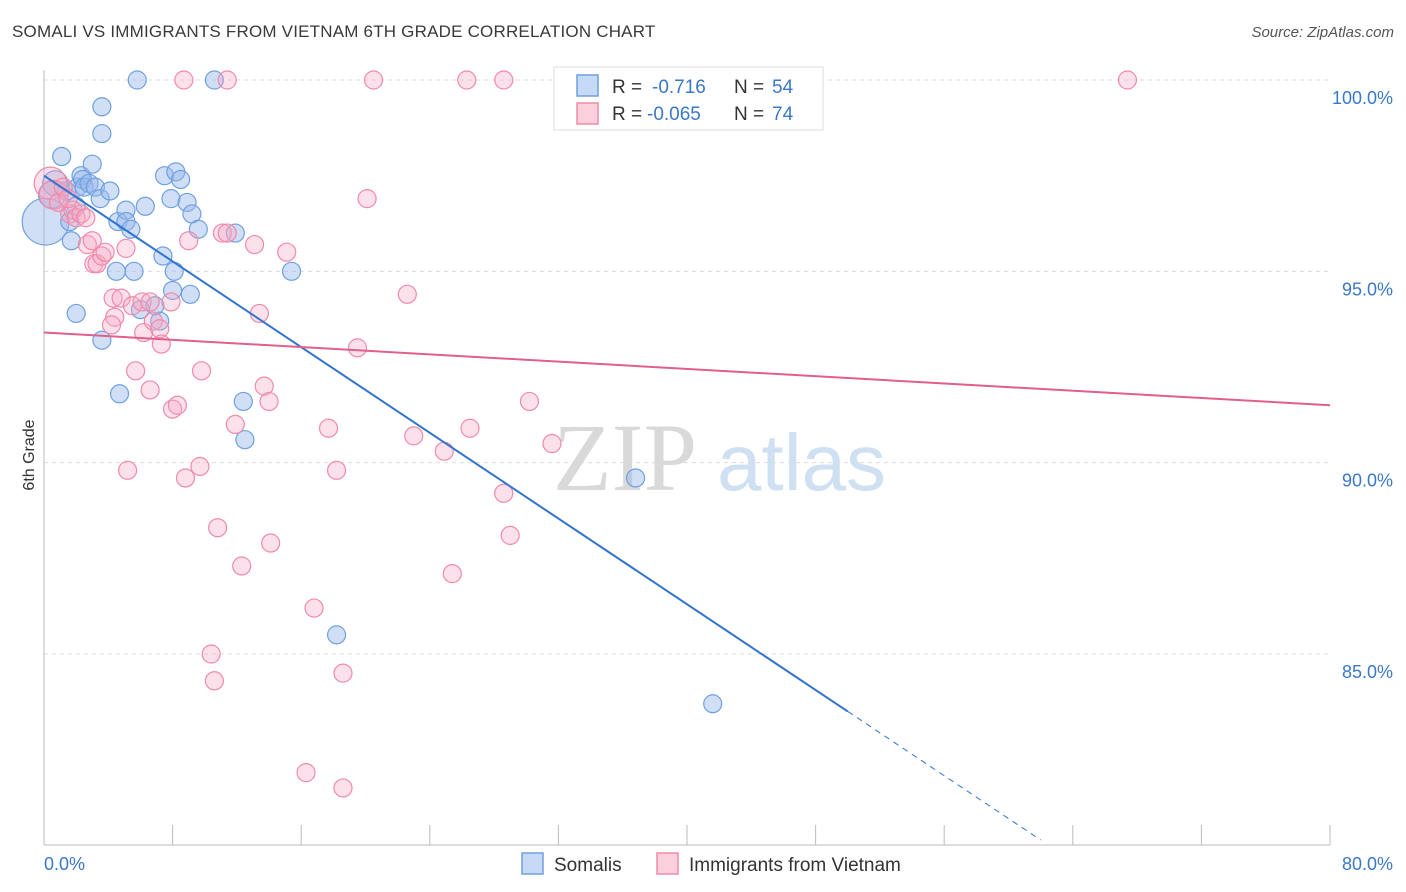  I want to click on legend-r-label-1: R =, so click(627, 87).